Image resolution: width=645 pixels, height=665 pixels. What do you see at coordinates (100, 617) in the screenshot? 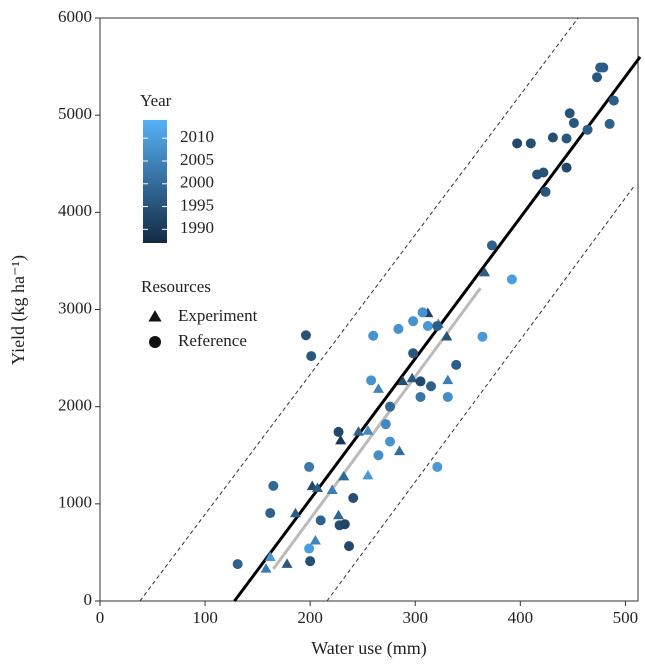
I see `x-tick-label: 0` at bounding box center [100, 617].